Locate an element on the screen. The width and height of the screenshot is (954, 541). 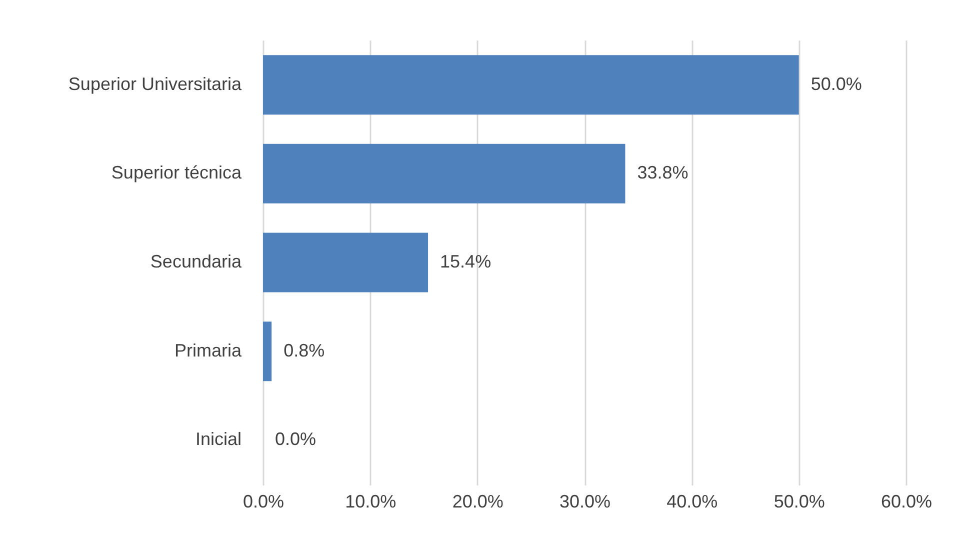
x-tick-label: 50.0% is located at coordinates (799, 502).